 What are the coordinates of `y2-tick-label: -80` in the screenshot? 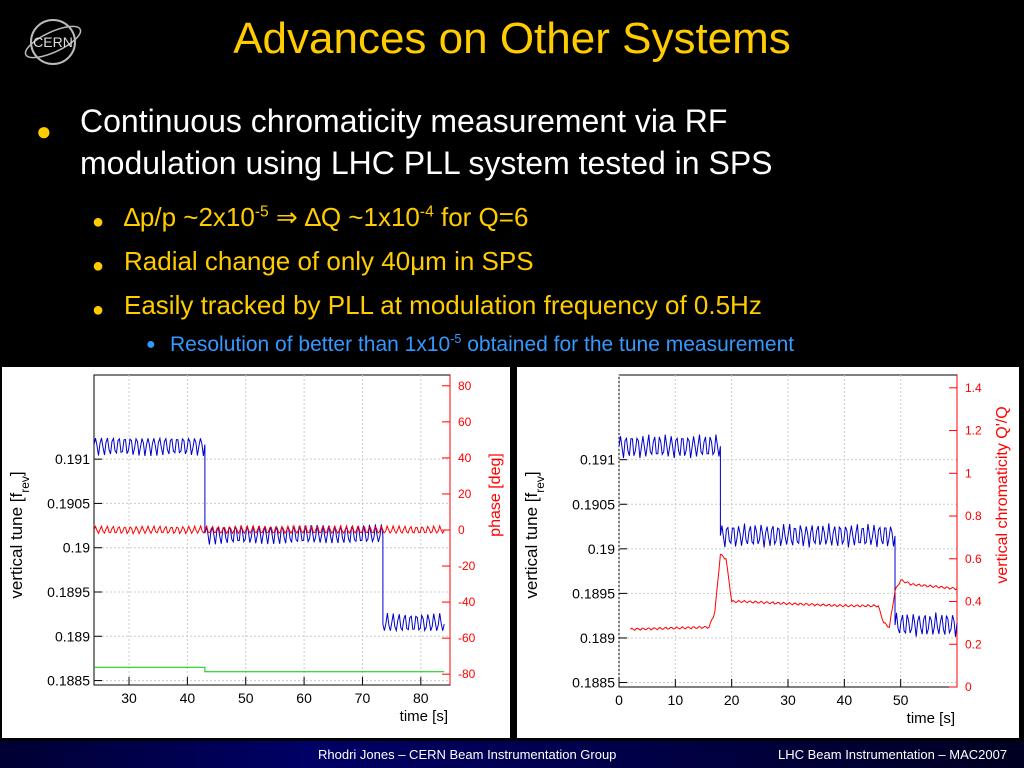 It's located at (467, 674).